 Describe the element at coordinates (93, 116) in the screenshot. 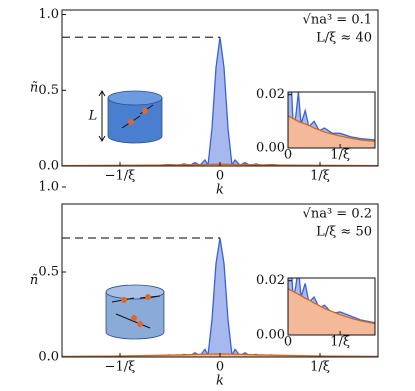

I see `illustration-label: L` at that location.